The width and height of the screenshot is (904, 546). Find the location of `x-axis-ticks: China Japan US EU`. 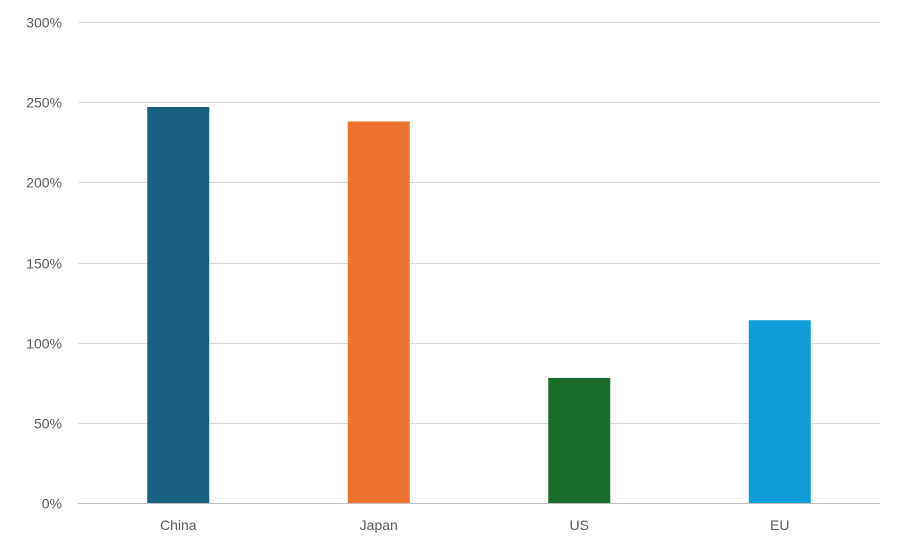

x-axis-ticks: China Japan US EU is located at coordinates (475, 525).